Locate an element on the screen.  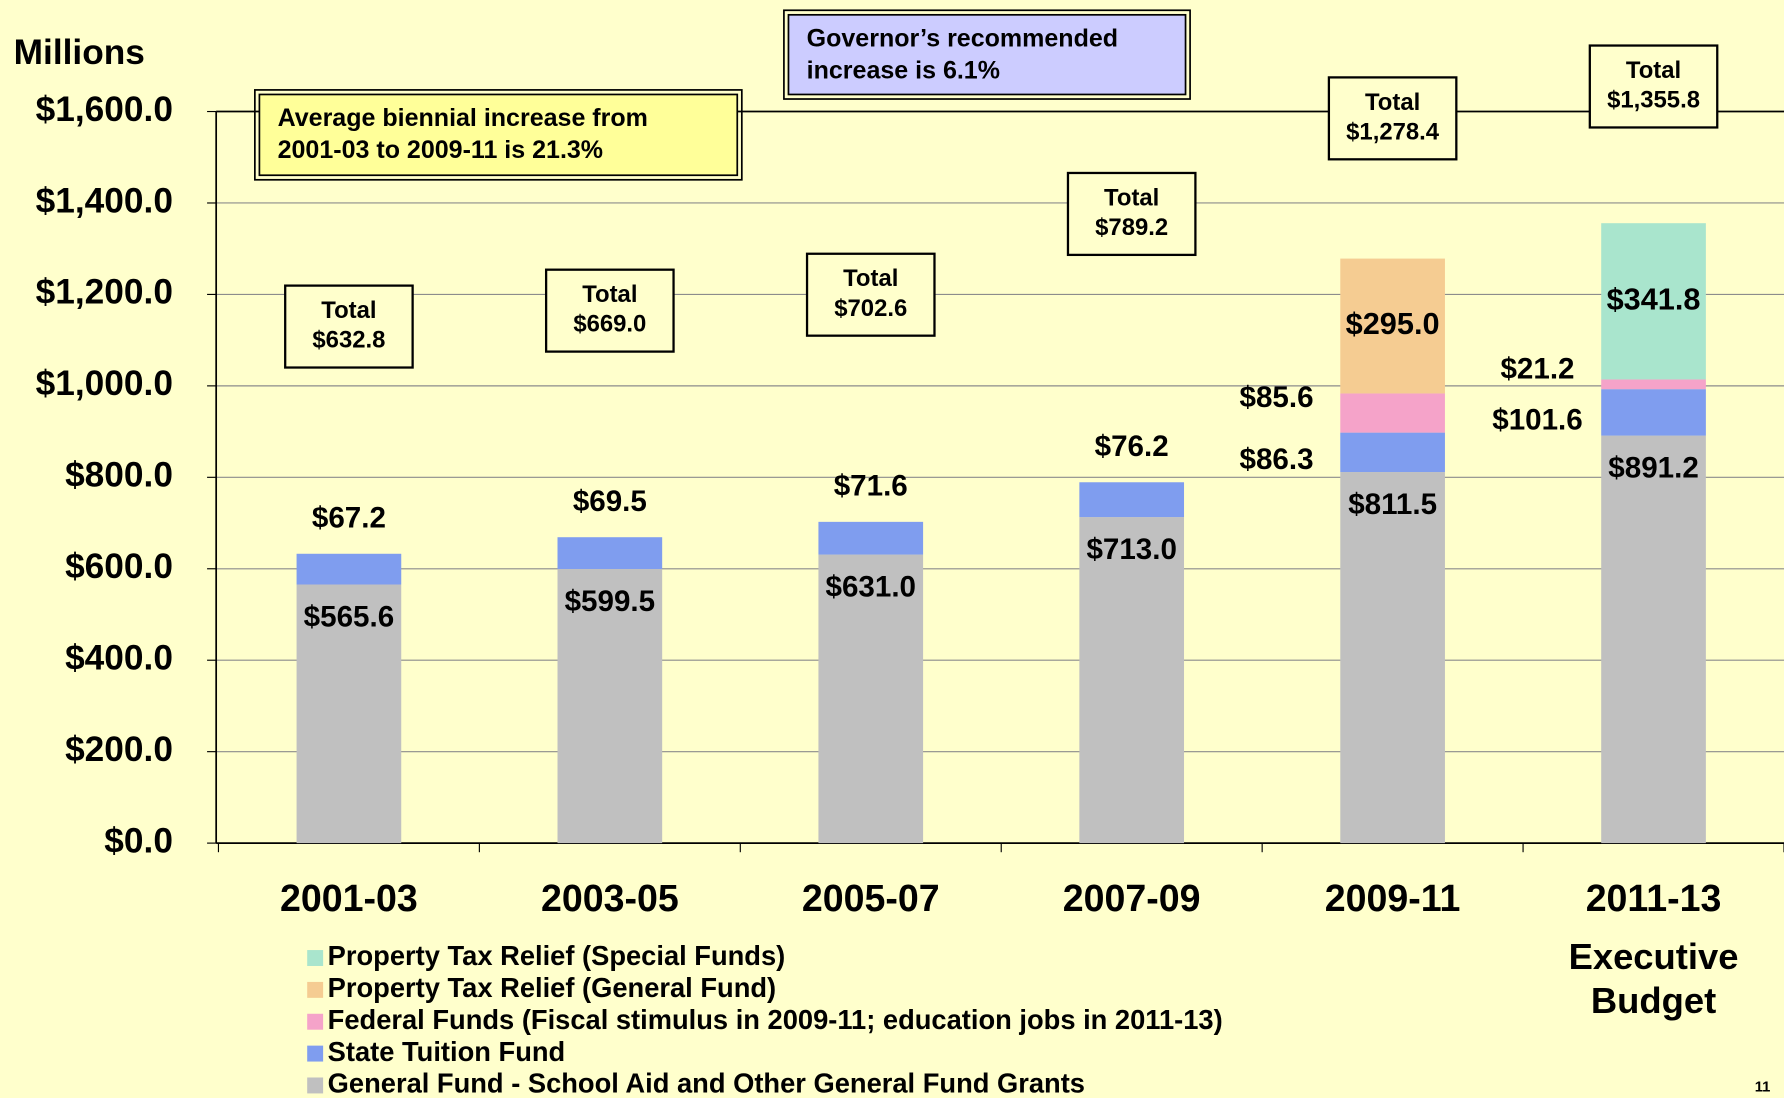
legend-label: Property Tax Relief (General Fund) is located at coordinates (552, 987).